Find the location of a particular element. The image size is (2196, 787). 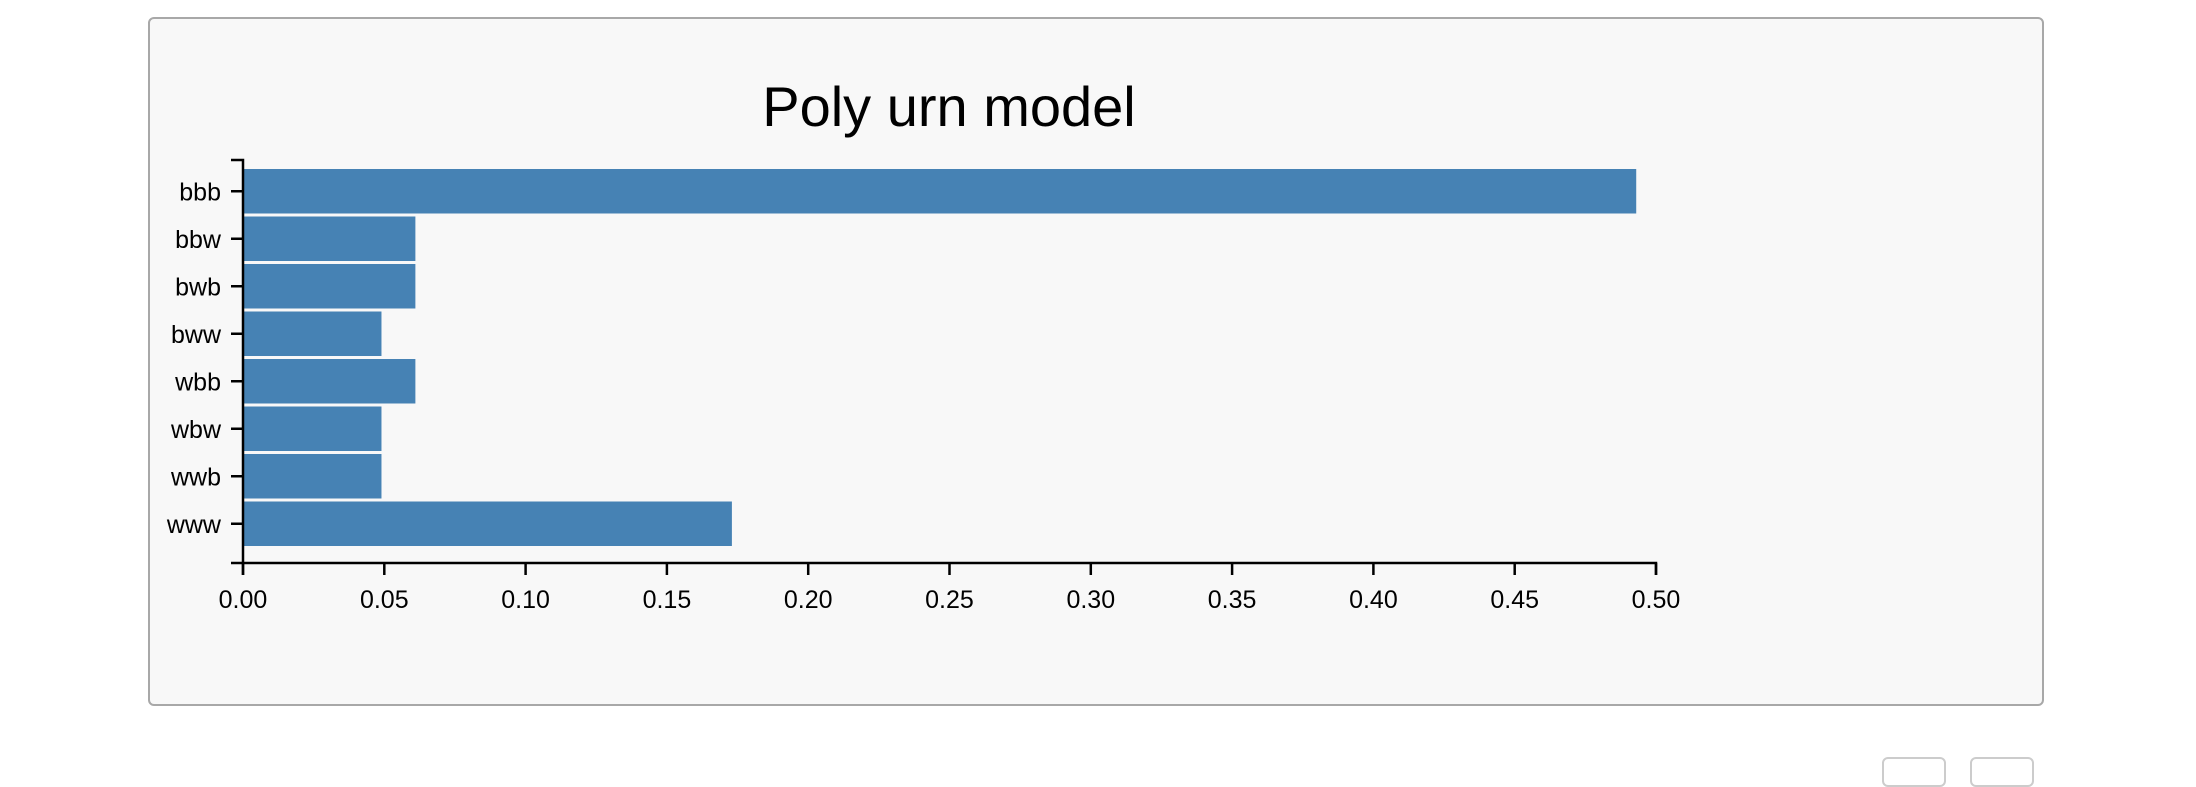

bar-wbw is located at coordinates (312, 428).